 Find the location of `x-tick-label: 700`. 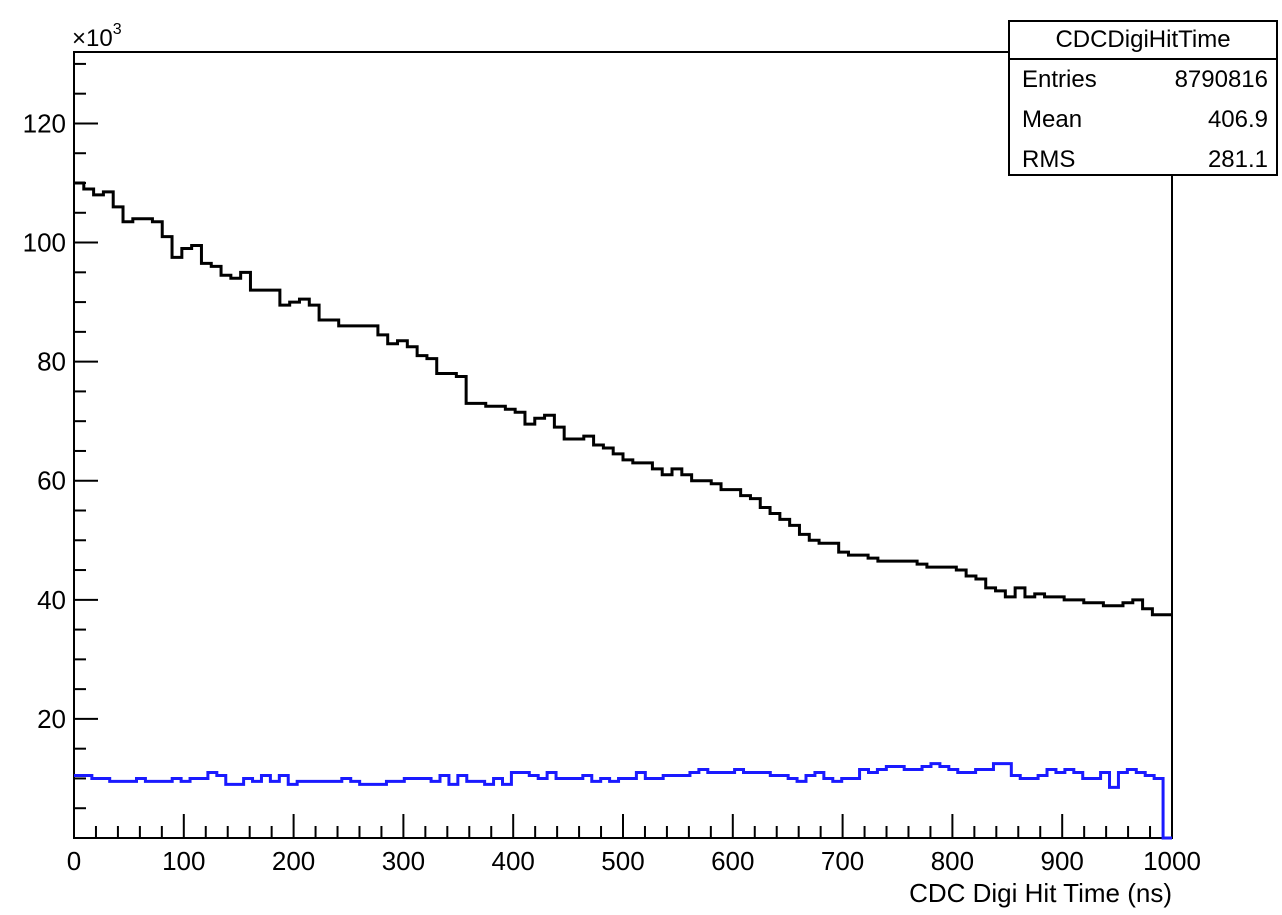

x-tick-label: 700 is located at coordinates (842, 861).